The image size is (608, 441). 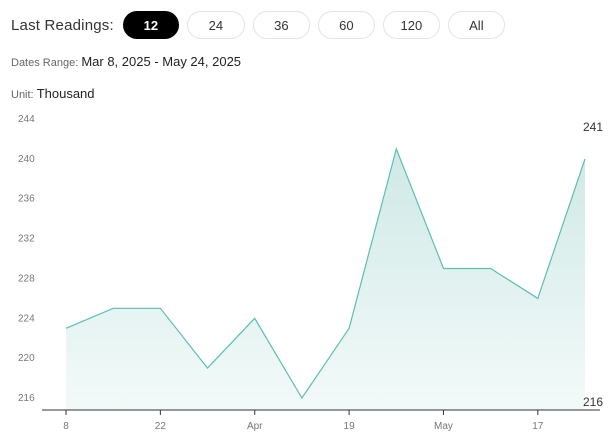 What do you see at coordinates (26, 398) in the screenshot?
I see `y-tick-label: 216` at bounding box center [26, 398].